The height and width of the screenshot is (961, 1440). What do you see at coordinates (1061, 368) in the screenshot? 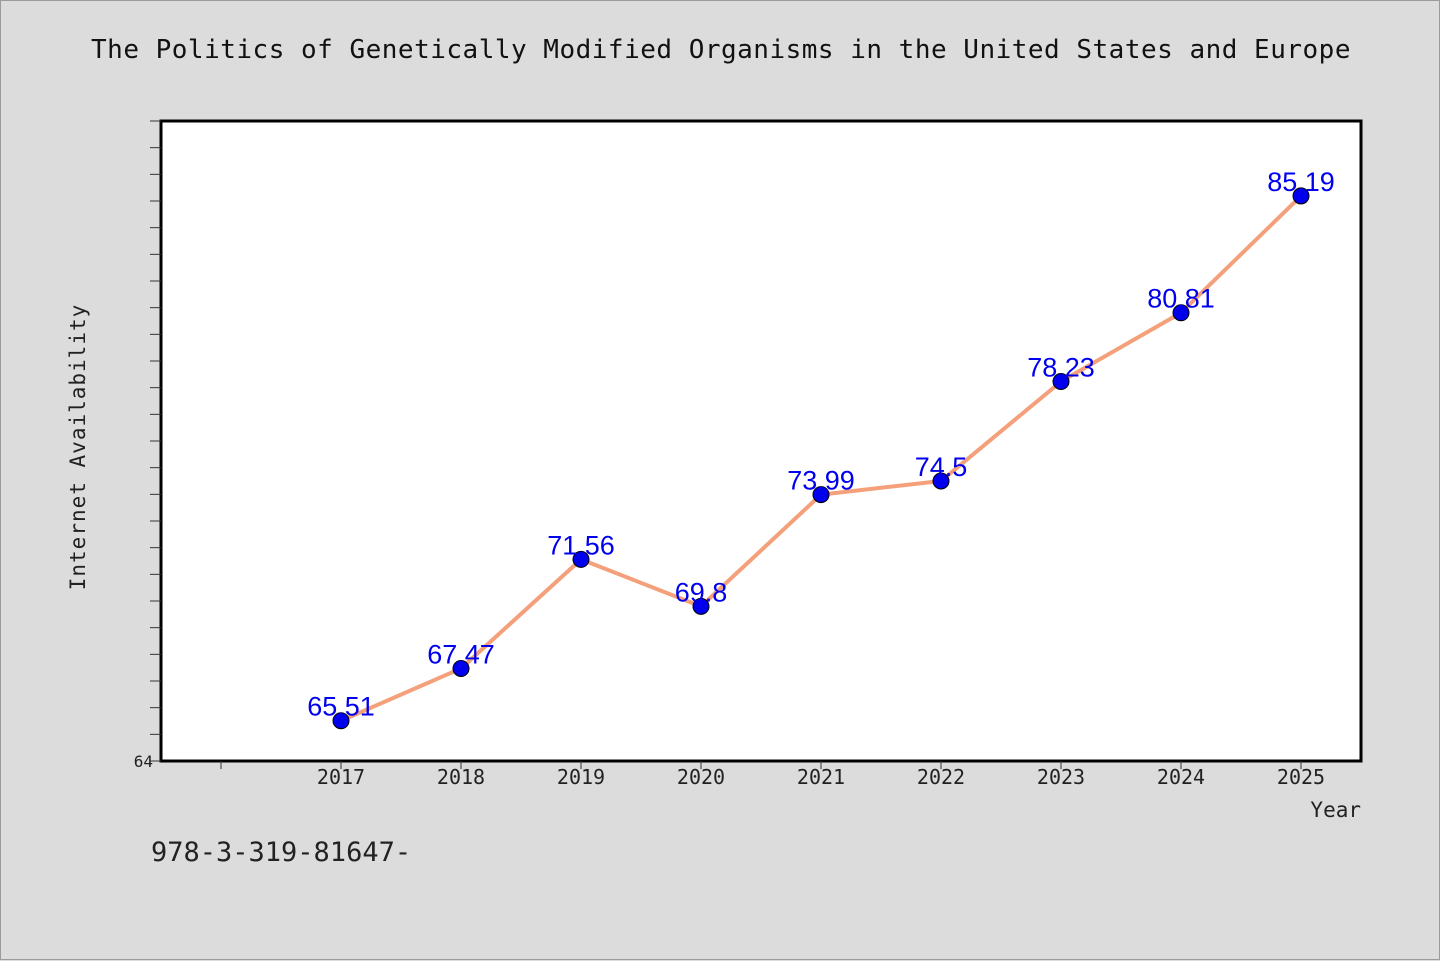
I see `data-label: 78.23` at bounding box center [1061, 368].